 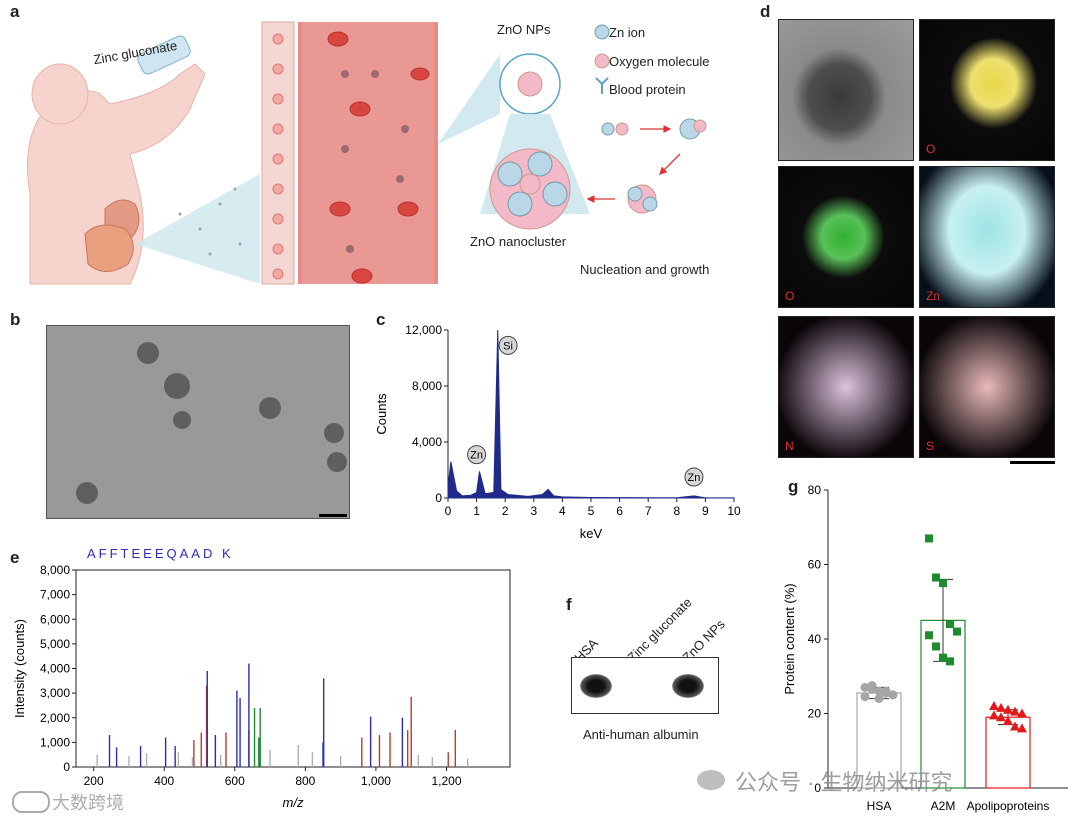 I want to click on spectrum-area-c, so click(x=591, y=414).